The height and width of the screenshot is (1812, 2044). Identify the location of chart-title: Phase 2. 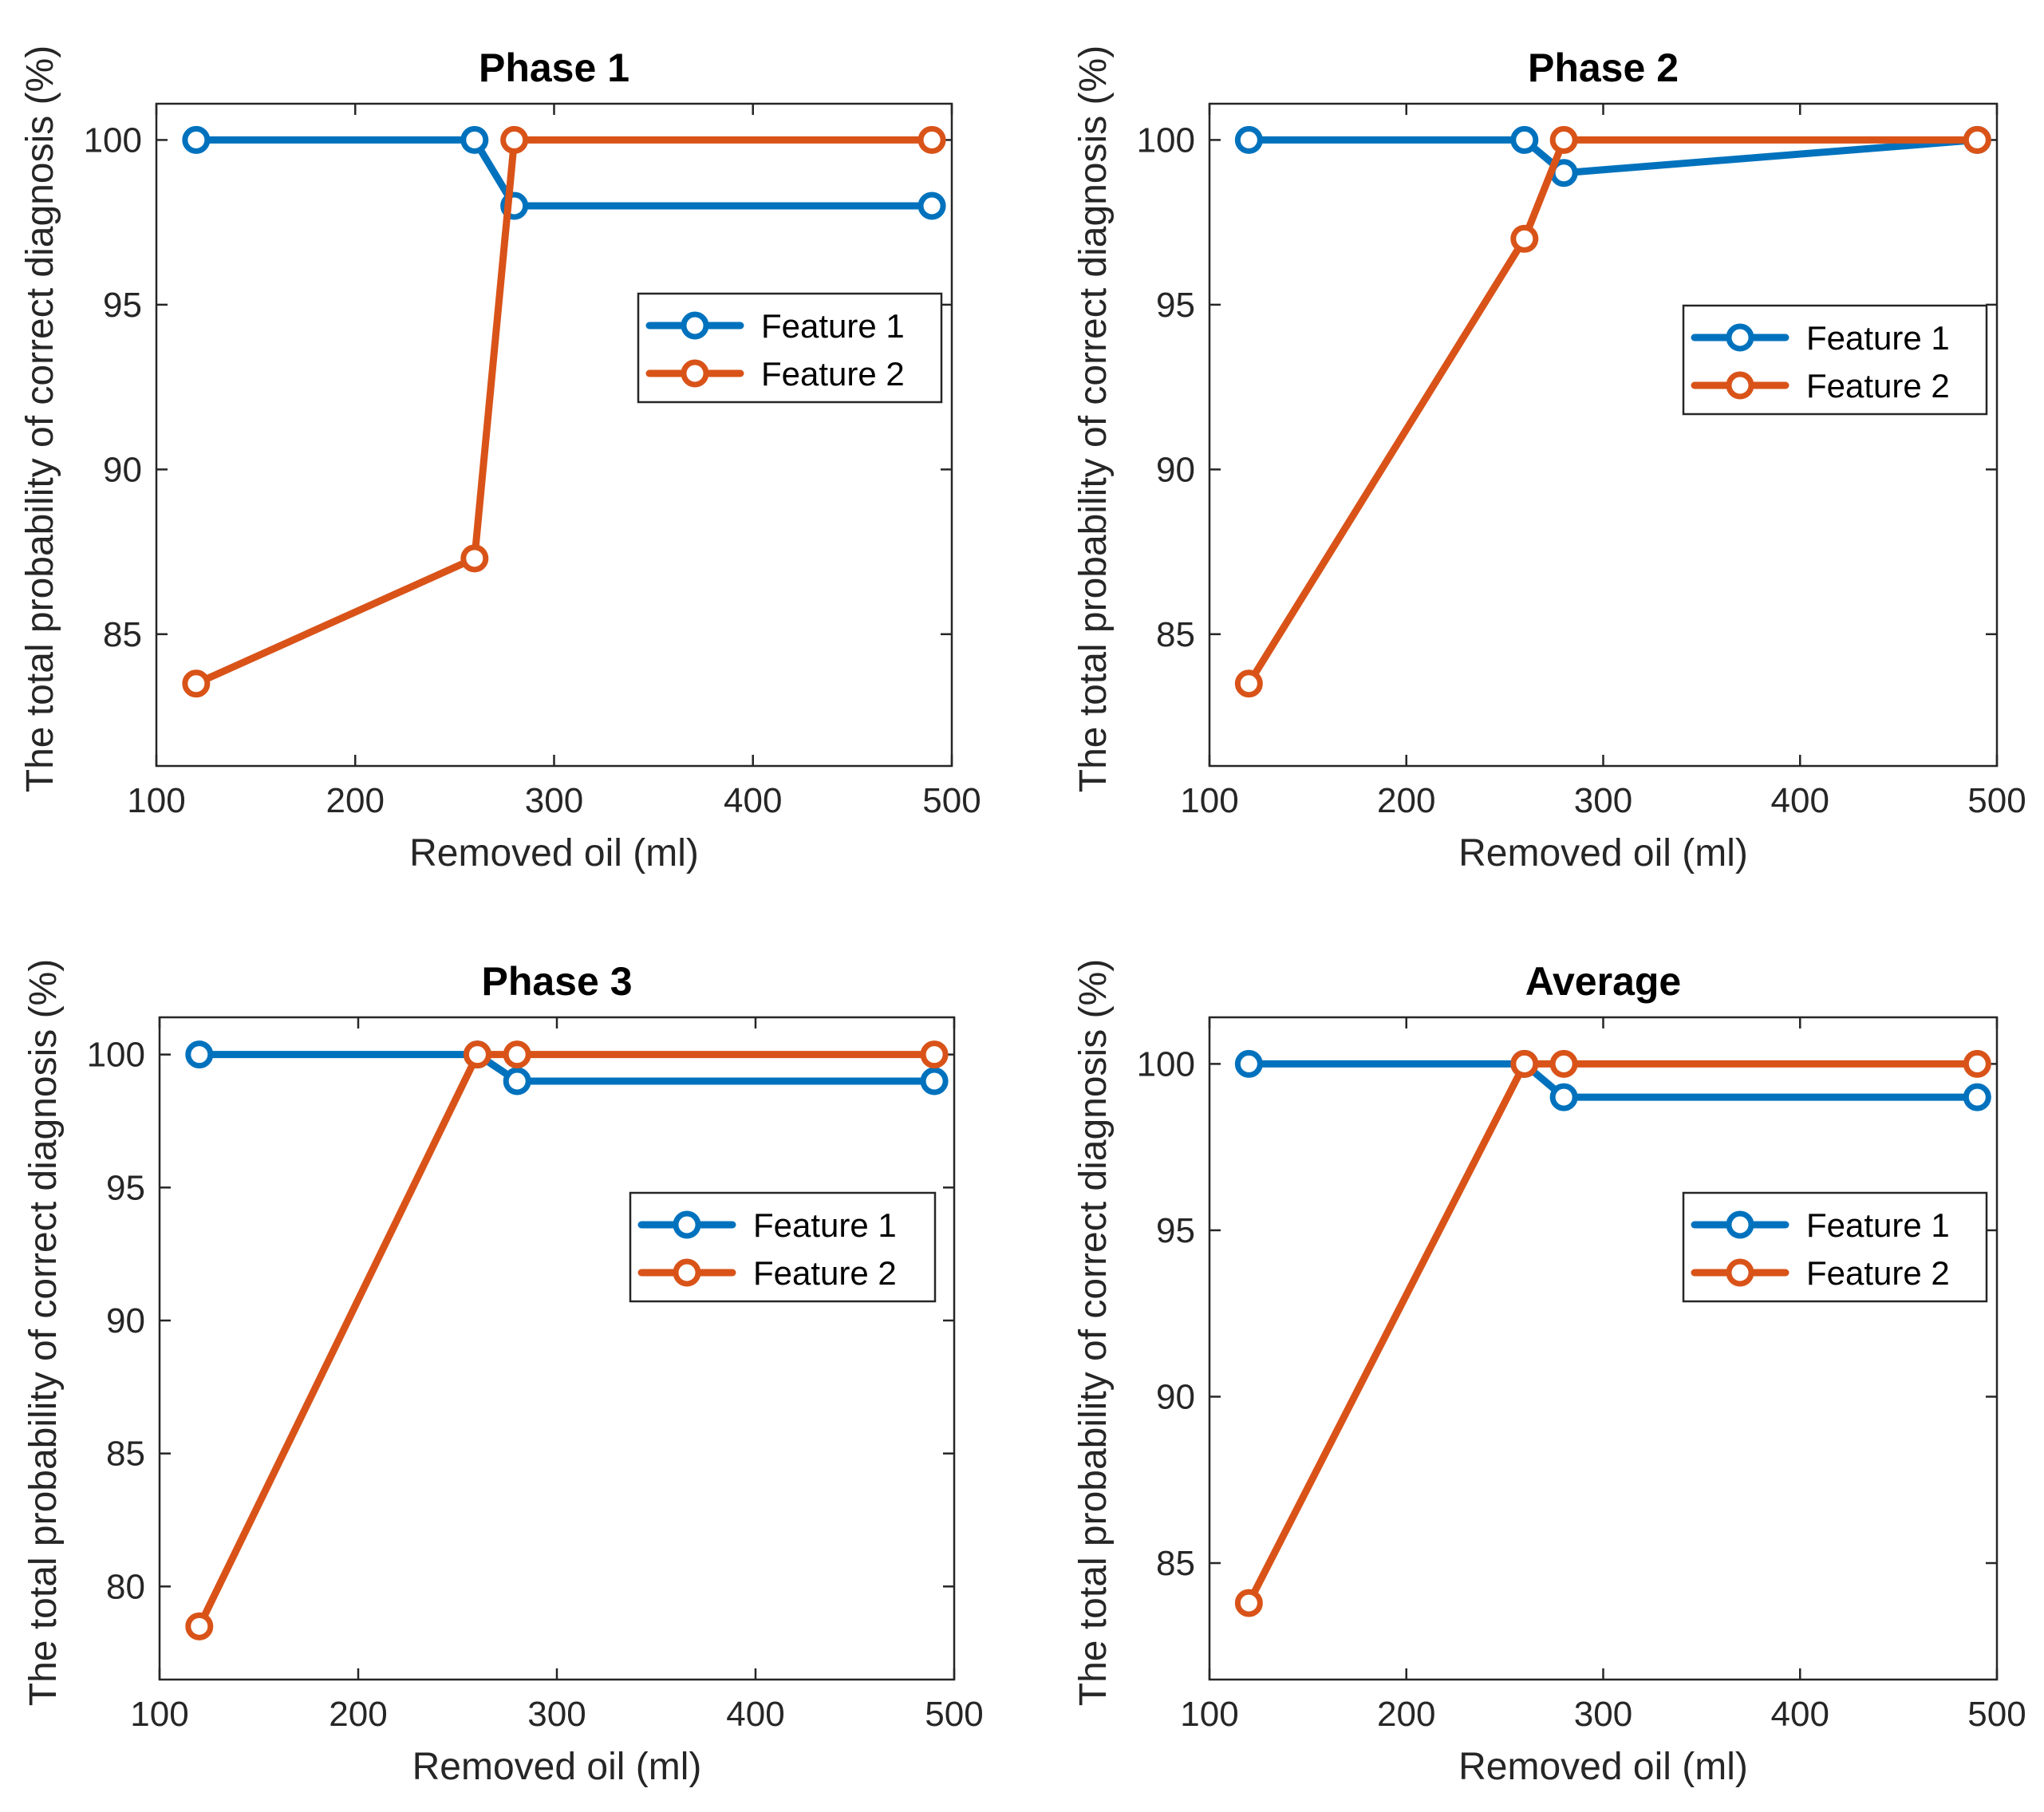
(1603, 67).